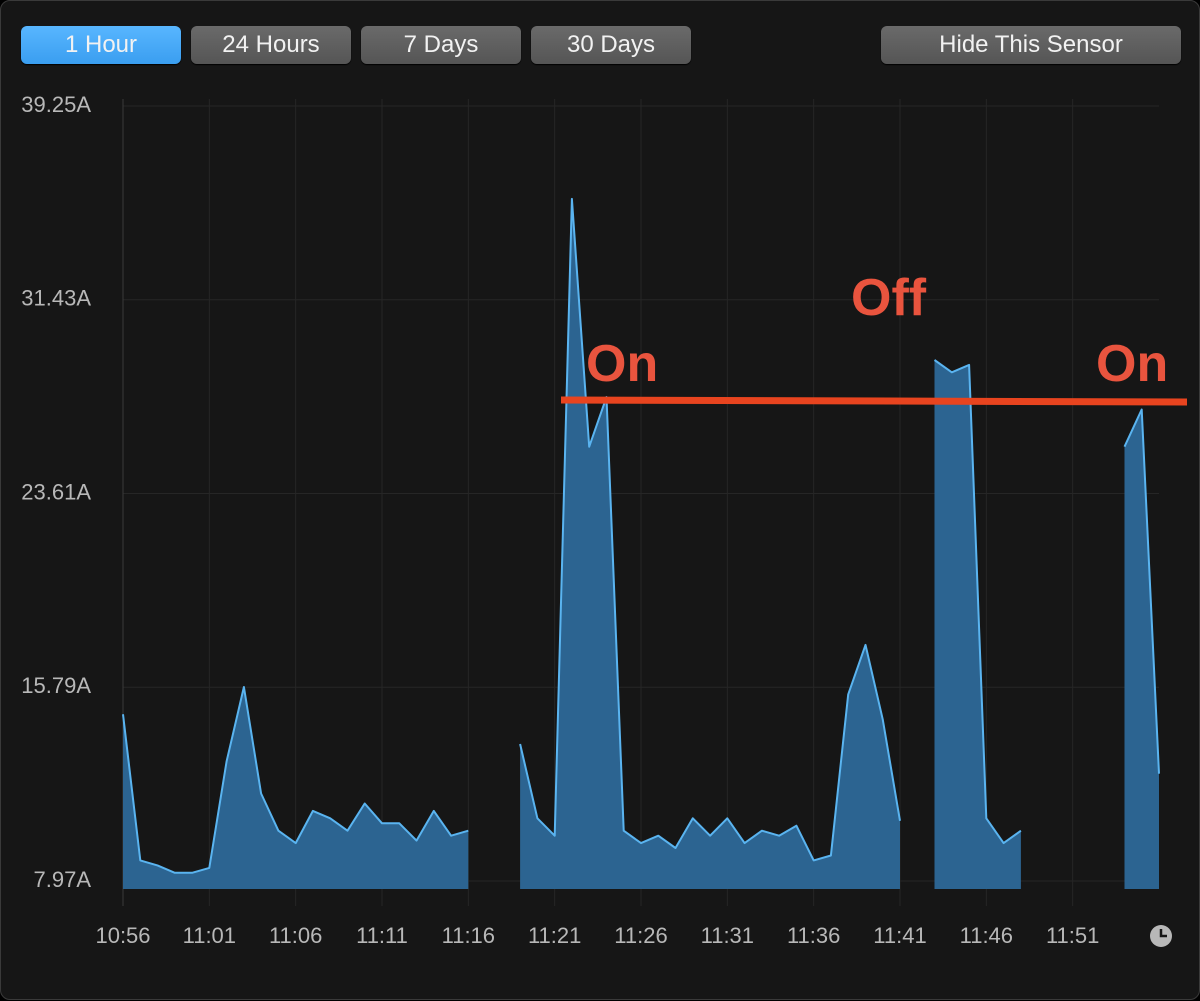 The image size is (1200, 1001). I want to click on range-button: 1 Hour, so click(101, 45).